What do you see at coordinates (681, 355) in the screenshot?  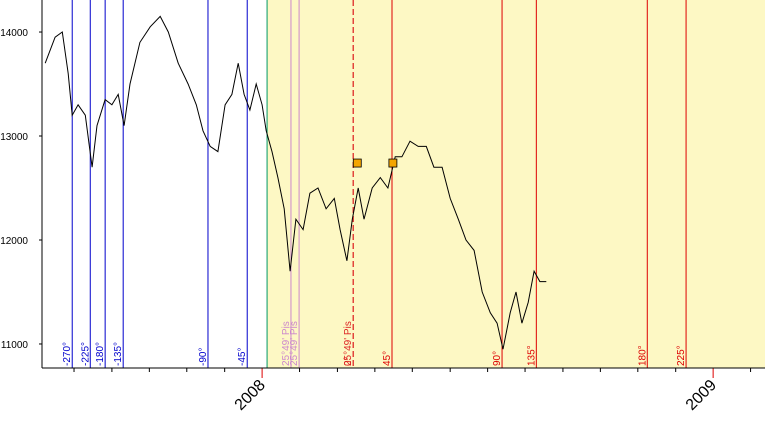 I see `vertical-line-label: 225°` at bounding box center [681, 355].